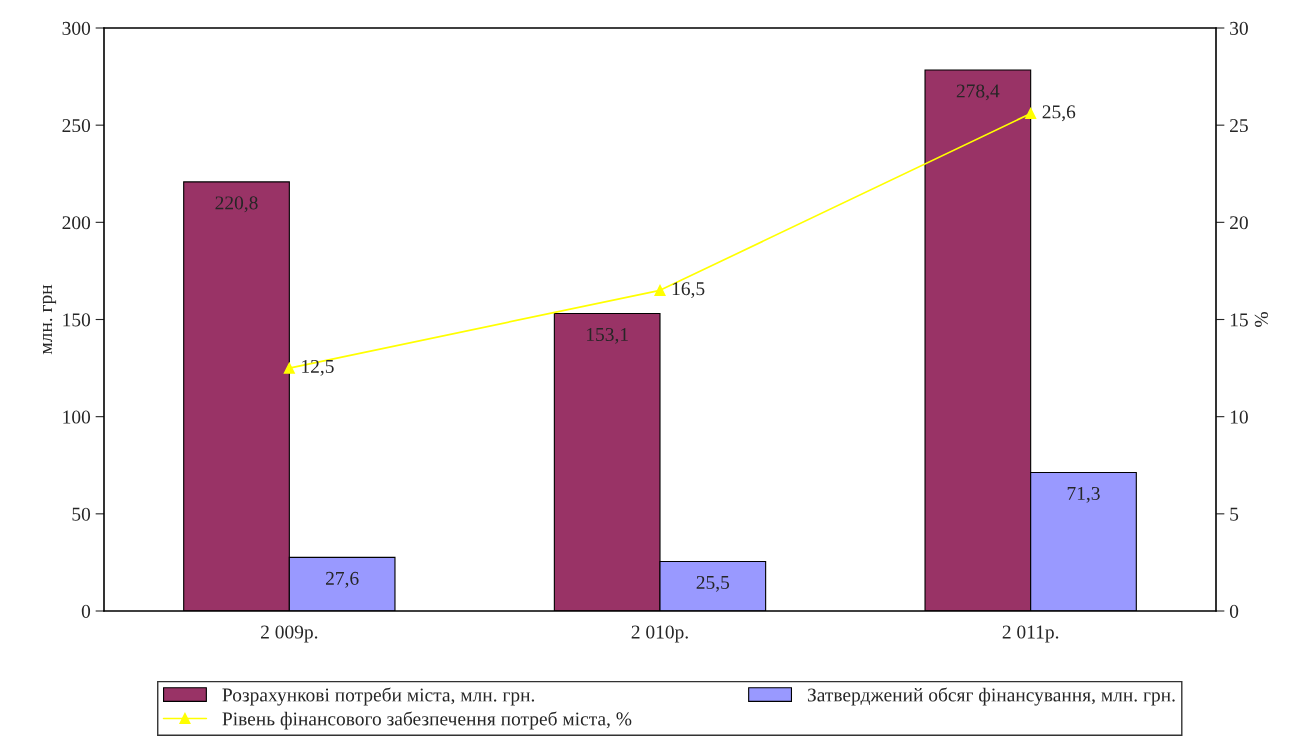  I want to click on data-label: 12,5, so click(318, 367).